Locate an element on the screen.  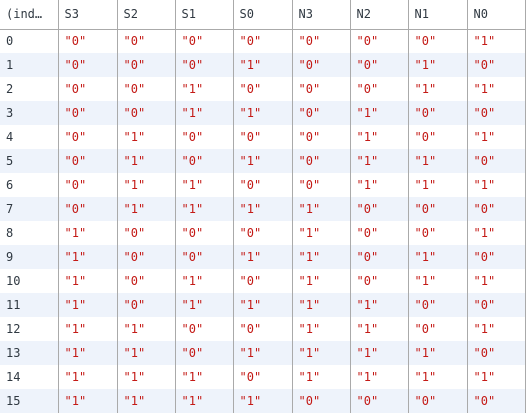
row-index-cell: 14 is located at coordinates (29, 377).